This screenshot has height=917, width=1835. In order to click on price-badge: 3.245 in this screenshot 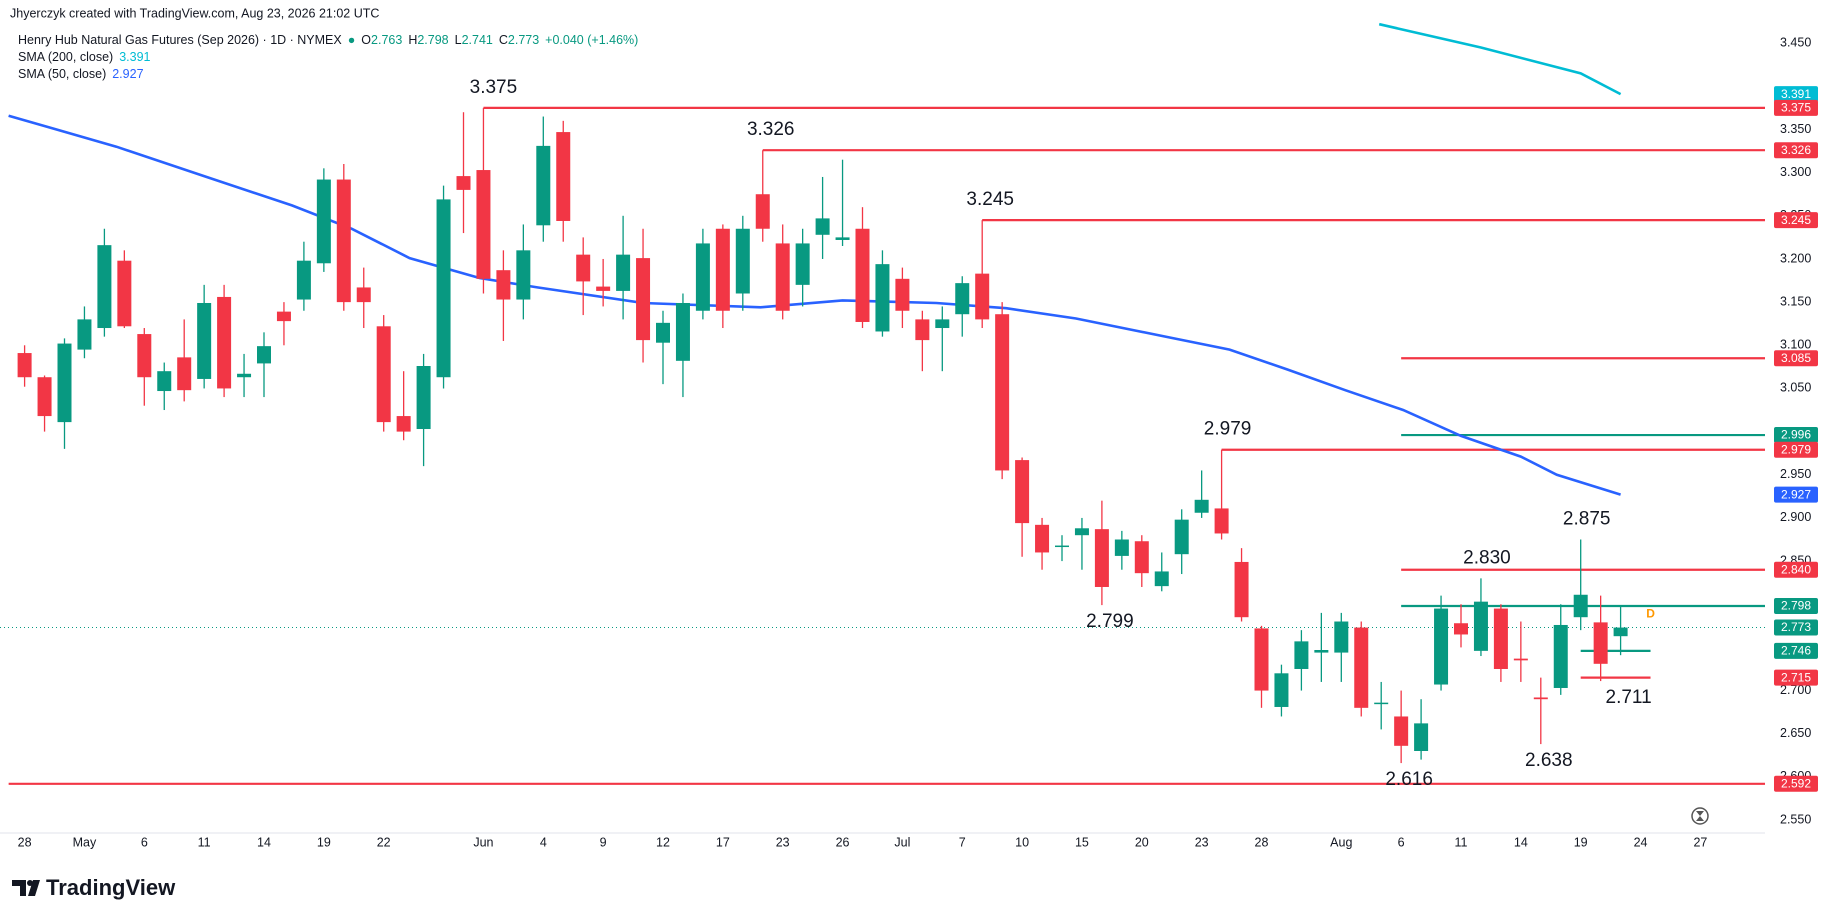, I will do `click(1796, 220)`.